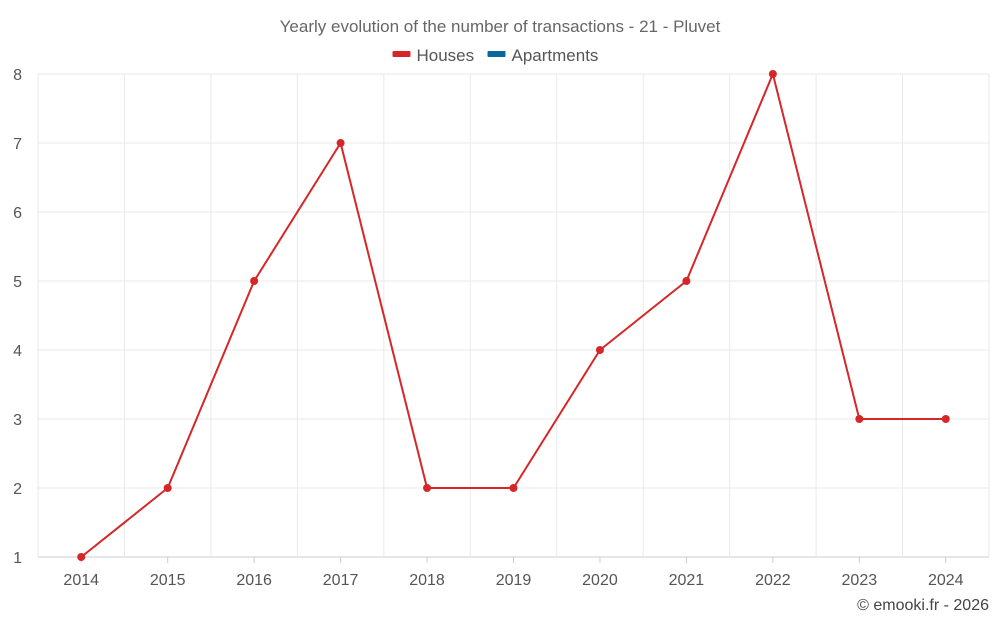 The image size is (1000, 625). I want to click on x-tick-label: 2014, so click(81, 580).